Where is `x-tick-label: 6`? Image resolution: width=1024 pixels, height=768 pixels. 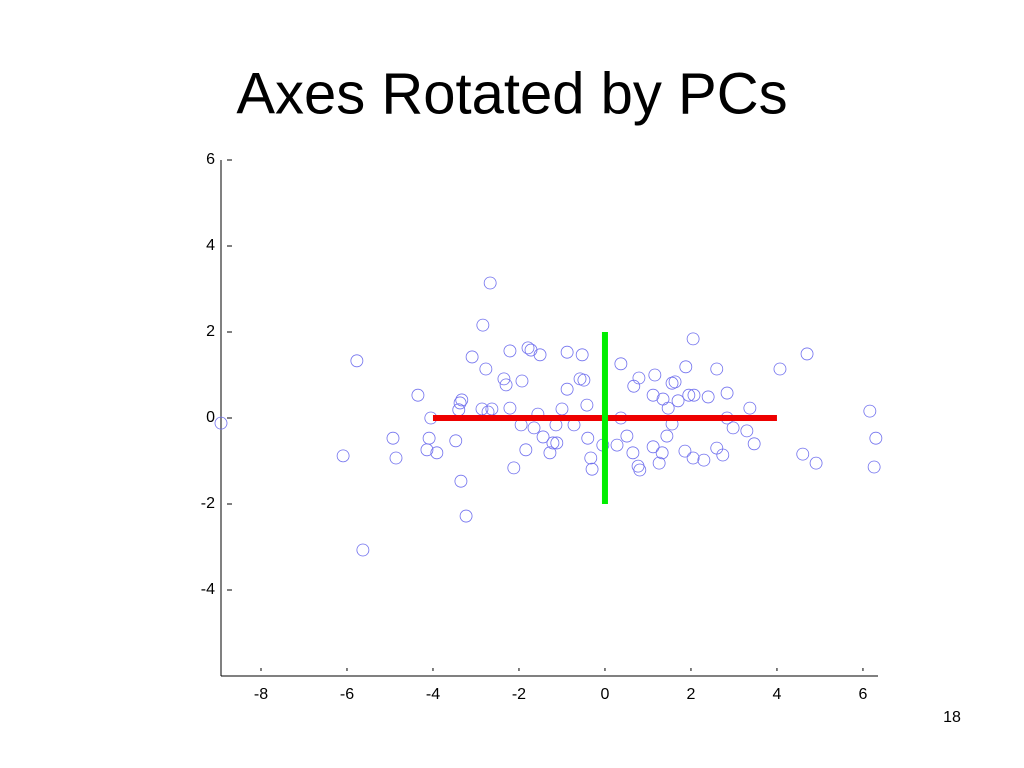
x-tick-label: 6 is located at coordinates (862, 694).